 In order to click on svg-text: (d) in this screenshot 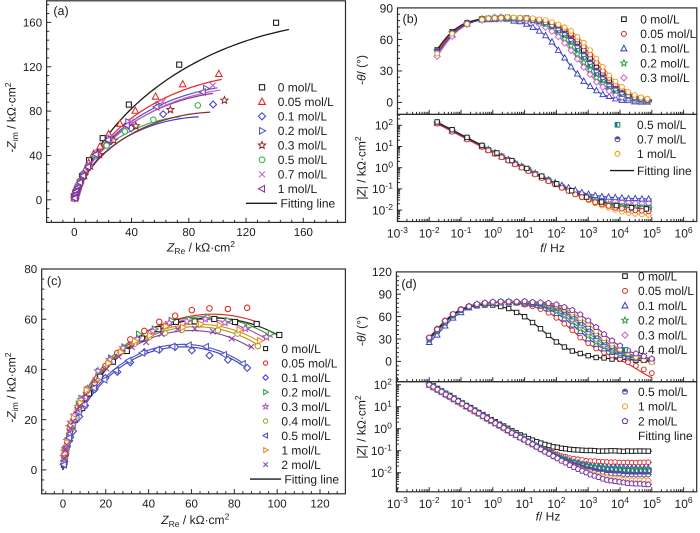, I will do `click(408, 284)`.